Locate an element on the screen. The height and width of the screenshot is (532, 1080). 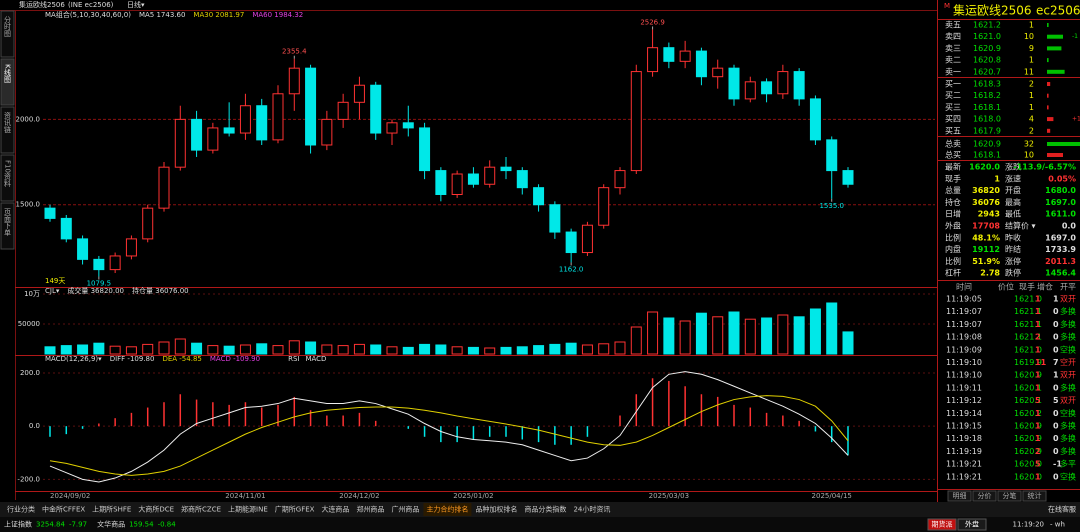
index-quote: 3254.84 is located at coordinates (50, 525).